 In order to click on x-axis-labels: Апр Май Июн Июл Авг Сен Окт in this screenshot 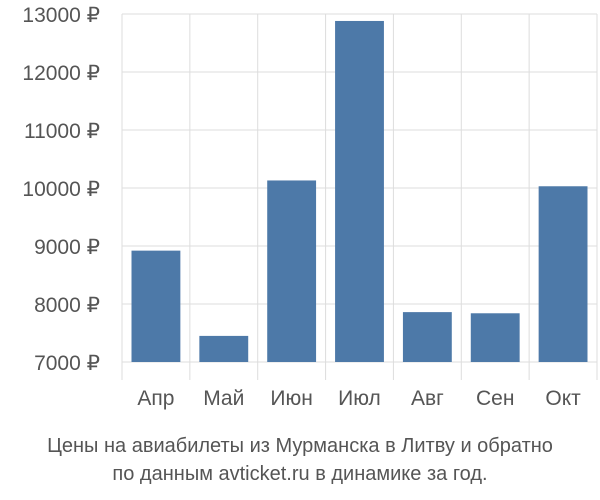, I will do `click(359, 398)`.